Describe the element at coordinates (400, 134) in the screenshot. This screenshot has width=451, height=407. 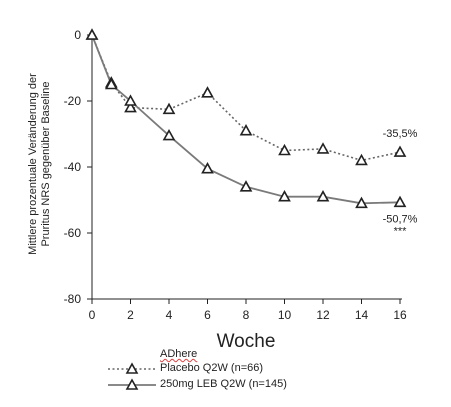
I see `end-label-placebo: -35,5%` at that location.